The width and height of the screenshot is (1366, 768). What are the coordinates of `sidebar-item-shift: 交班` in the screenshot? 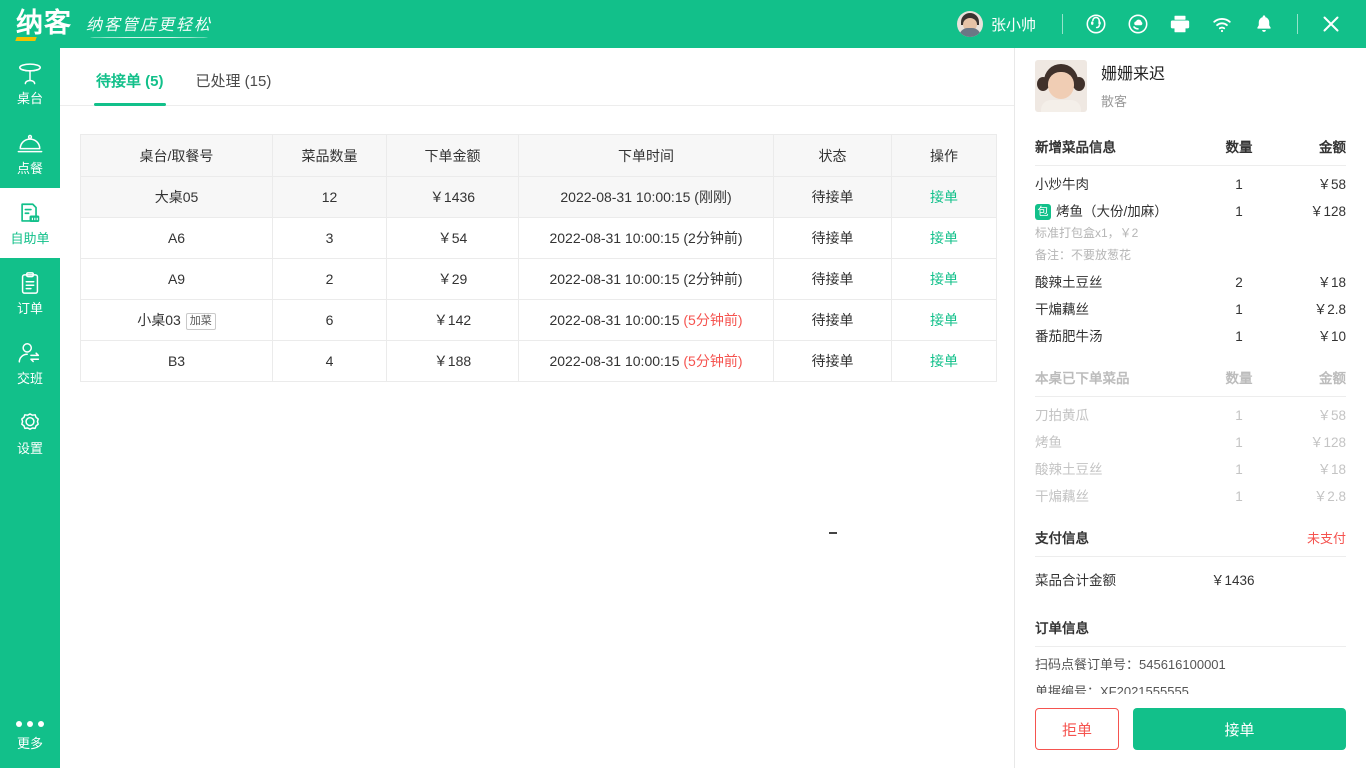 It's located at (30, 363).